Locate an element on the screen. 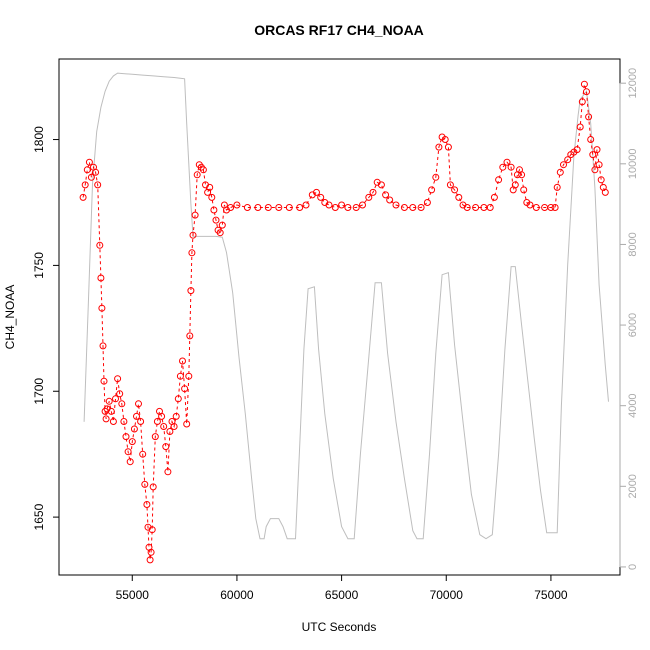  y2-tick-label: 2000 is located at coordinates (633, 486).